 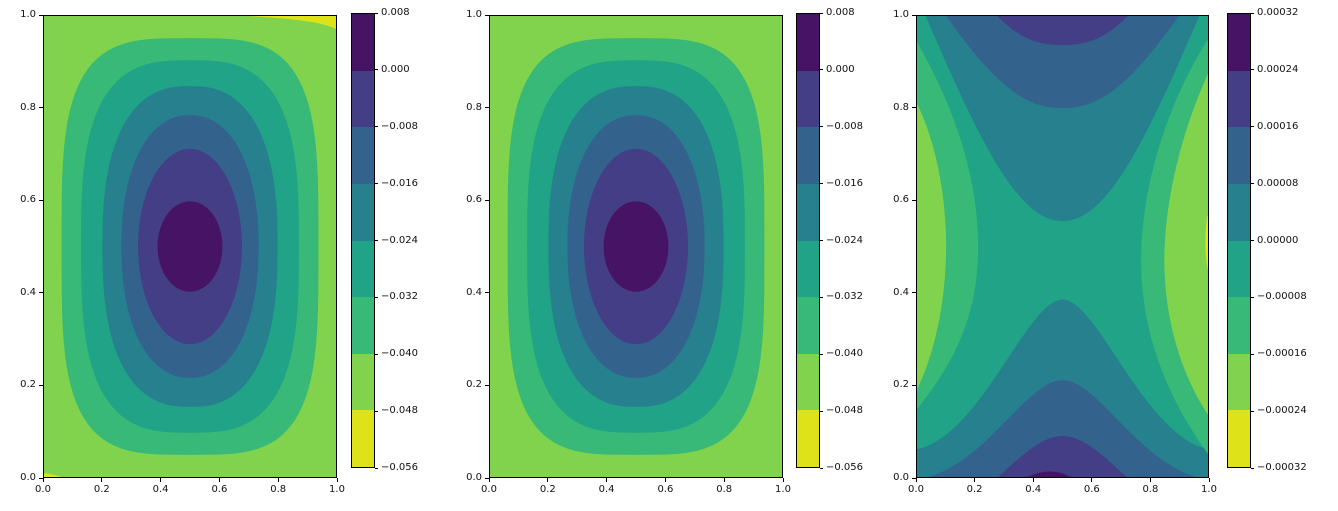 What do you see at coordinates (840, 69) in the screenshot?
I see `colorbar-tick-label: 0.000` at bounding box center [840, 69].